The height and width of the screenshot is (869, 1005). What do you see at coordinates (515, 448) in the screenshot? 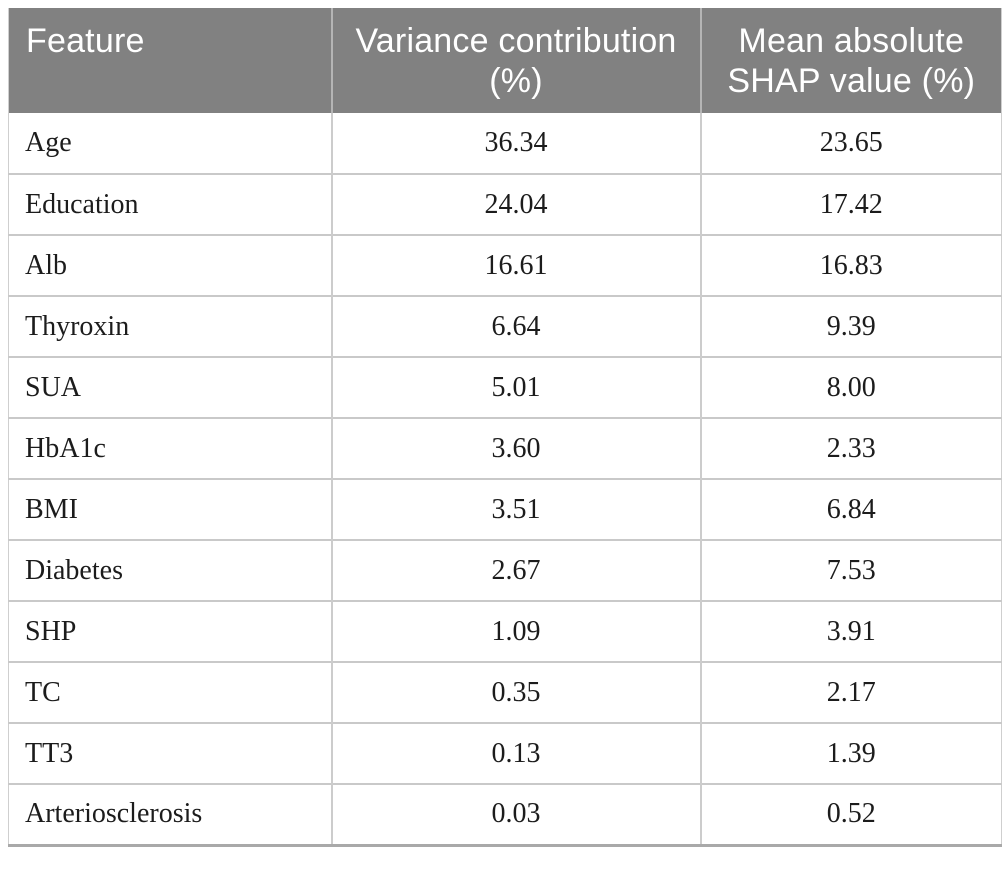
I see `variance-value-cell: 3.60` at bounding box center [515, 448].